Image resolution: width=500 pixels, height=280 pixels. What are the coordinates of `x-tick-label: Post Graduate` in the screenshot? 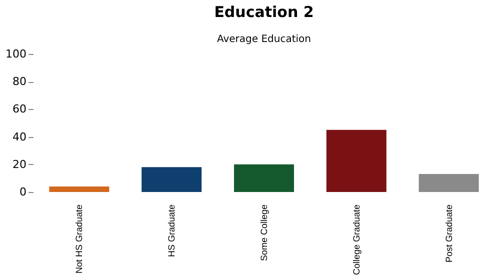 It's located at (449, 233).